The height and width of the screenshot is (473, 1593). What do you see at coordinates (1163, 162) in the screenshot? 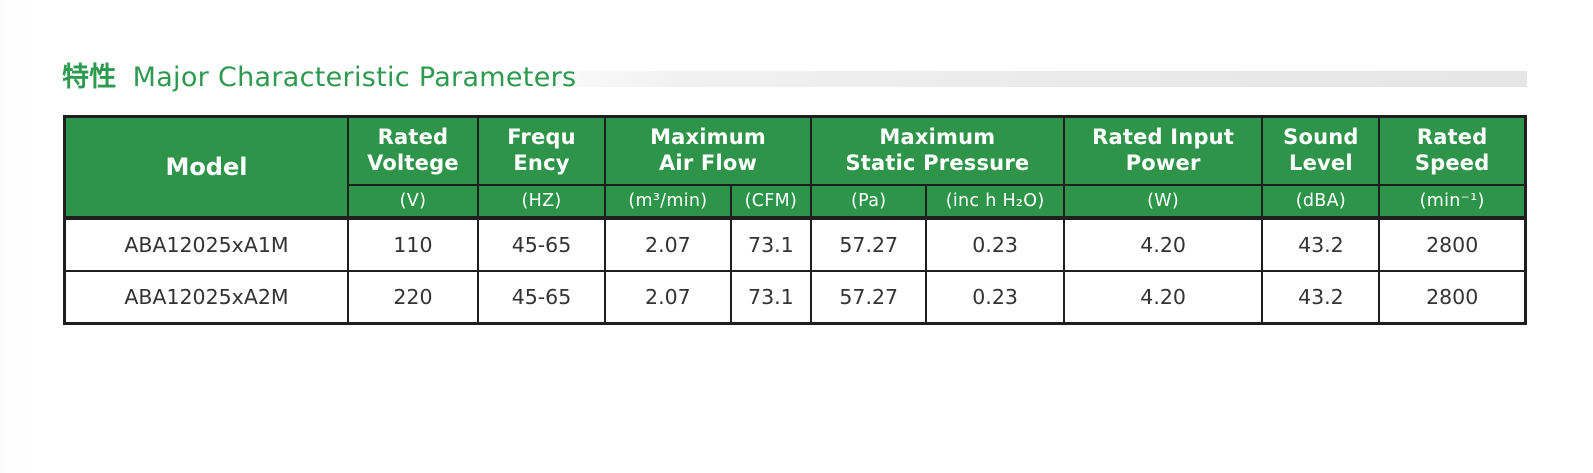
I see `header-rated-input-power-line2: Power` at bounding box center [1163, 162].